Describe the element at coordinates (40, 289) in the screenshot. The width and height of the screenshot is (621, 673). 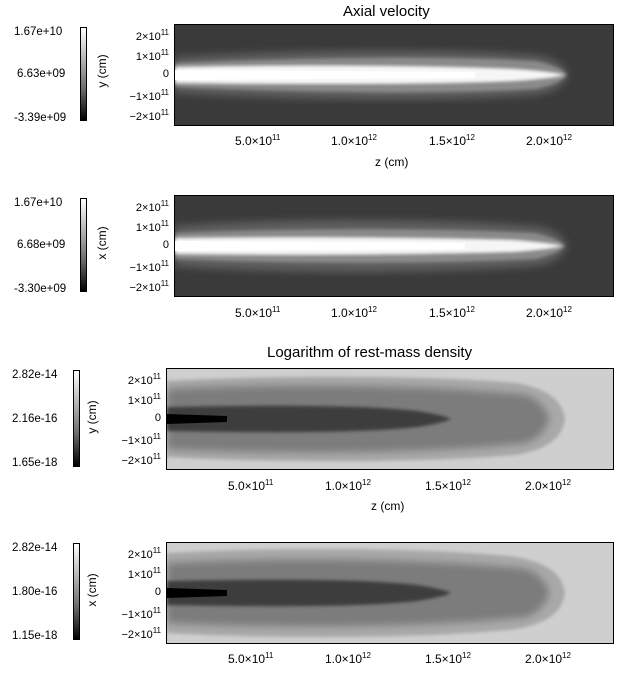
I see `colorbar-min-label: -3.30e+09` at that location.